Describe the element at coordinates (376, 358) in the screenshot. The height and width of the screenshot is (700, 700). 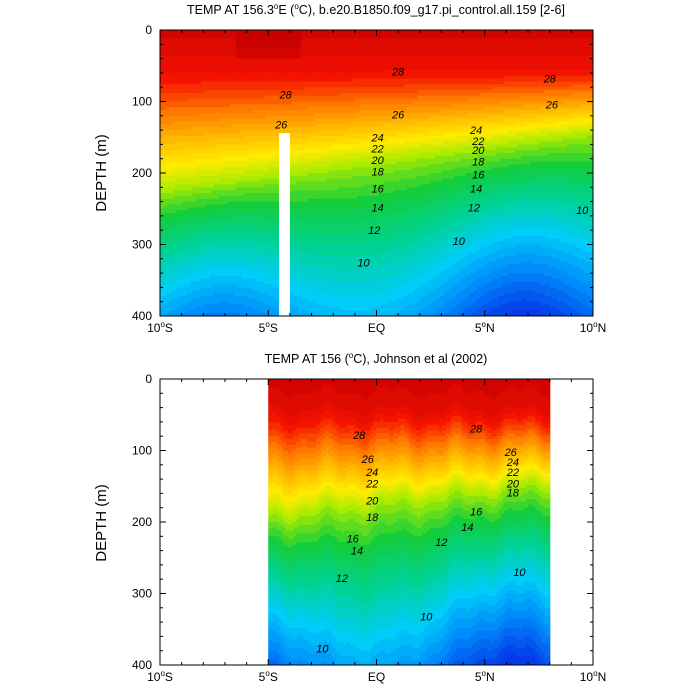
I see `bottom-panel-title: TEMP AT 156 (oC), Johnson et al (2002)` at that location.